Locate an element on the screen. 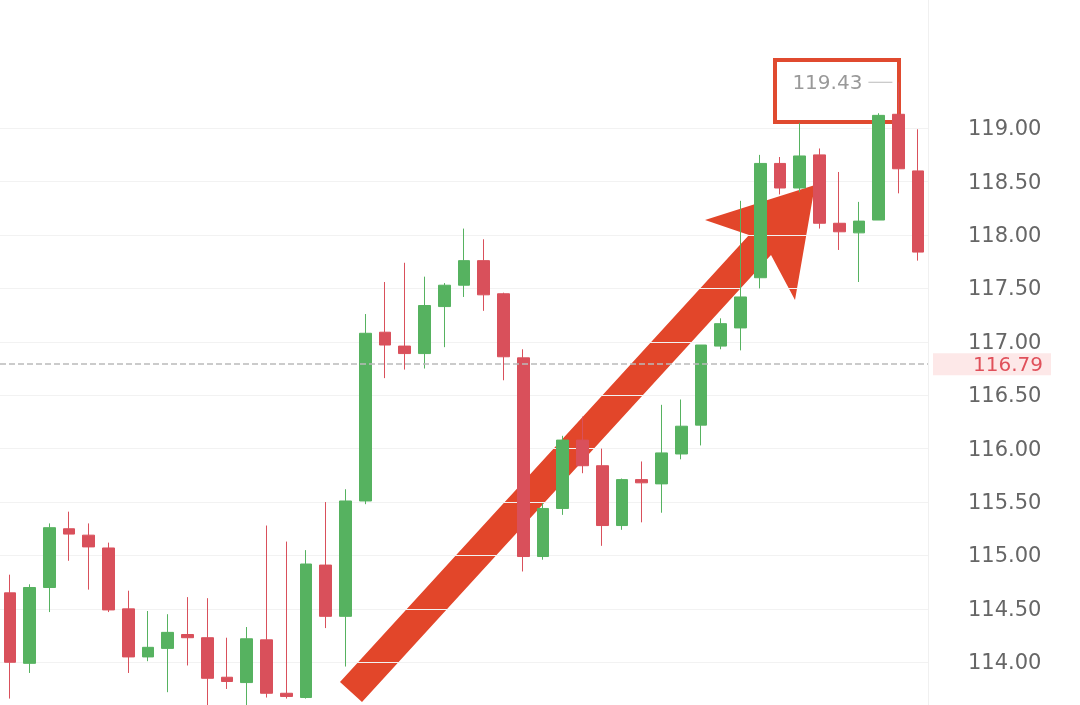 This screenshot has height=705, width=1080. y-tick-label: 117.00 is located at coordinates (1005, 341).